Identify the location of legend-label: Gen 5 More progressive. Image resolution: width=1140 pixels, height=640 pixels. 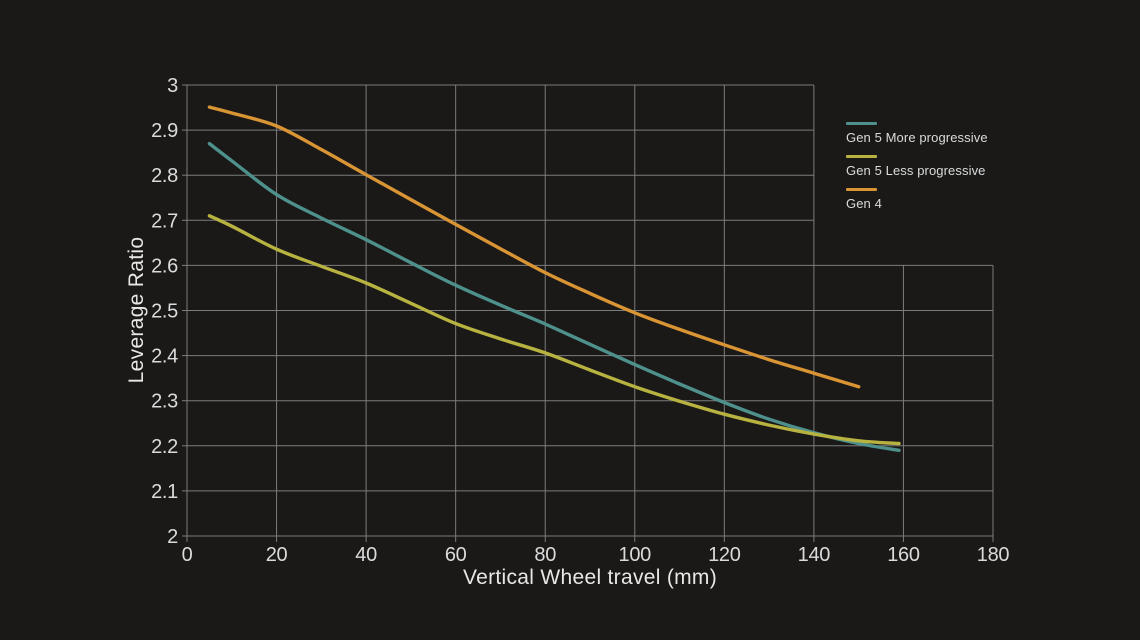
(917, 137).